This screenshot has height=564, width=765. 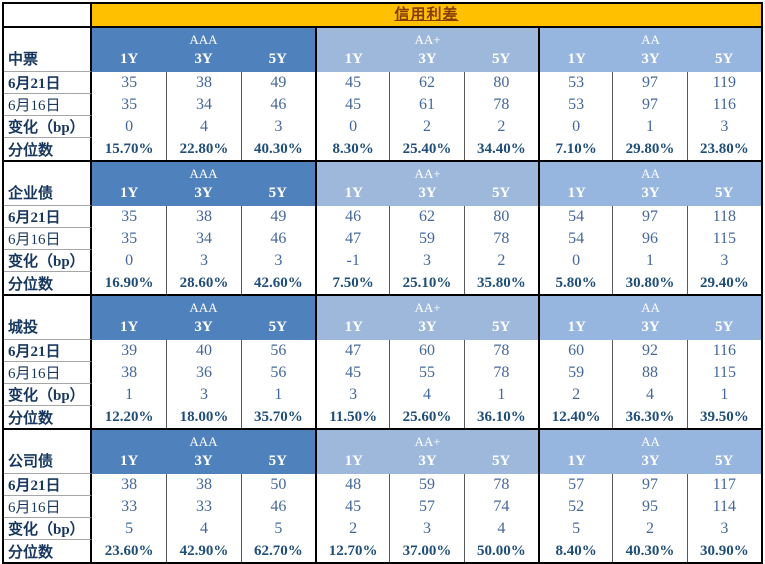 What do you see at coordinates (500, 507) in the screenshot?
I see `value-cell: 74` at bounding box center [500, 507].